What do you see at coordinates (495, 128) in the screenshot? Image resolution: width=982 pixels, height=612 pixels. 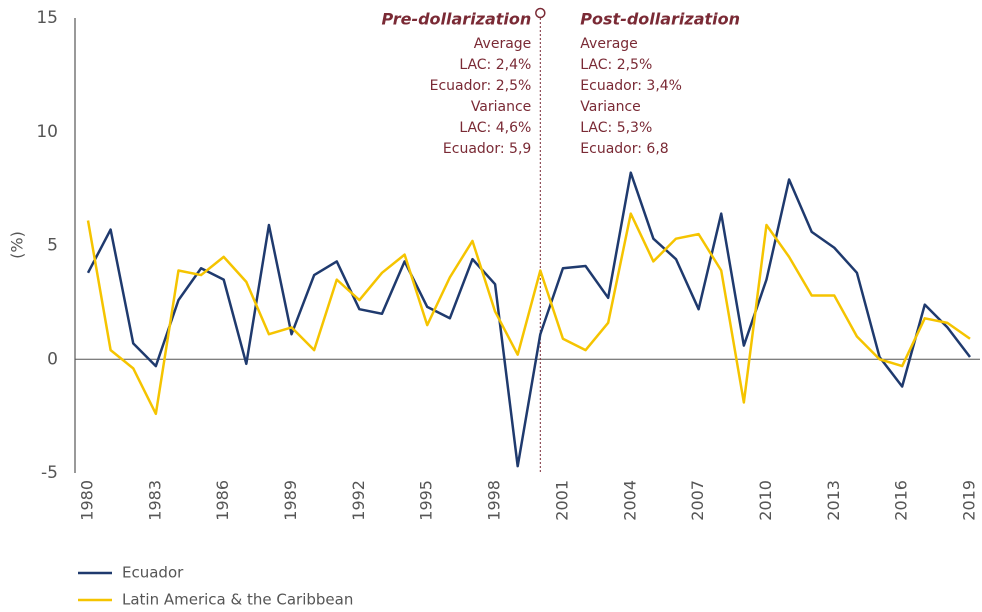 I see `annotation-value: LAC: 4,6%` at bounding box center [495, 128].